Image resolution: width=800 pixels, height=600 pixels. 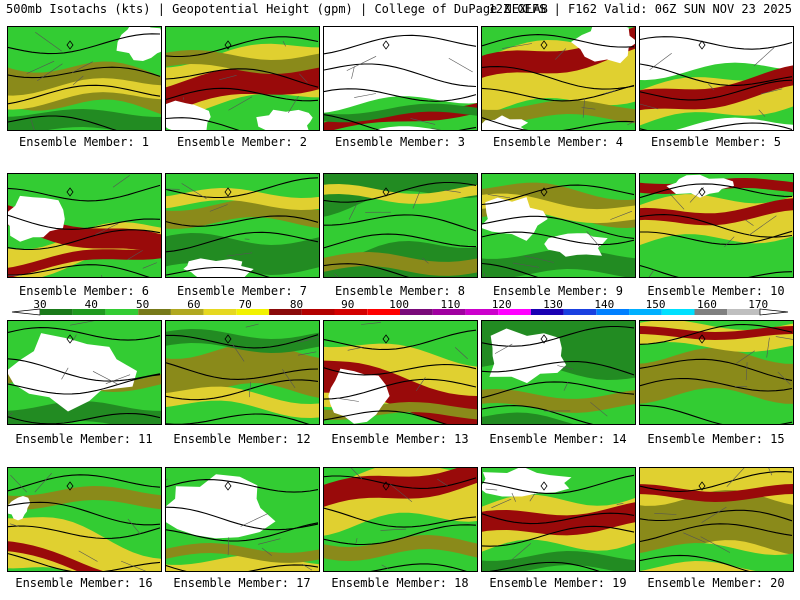 I want to click on colorbar-tick-label: 160, so click(x=706, y=304).